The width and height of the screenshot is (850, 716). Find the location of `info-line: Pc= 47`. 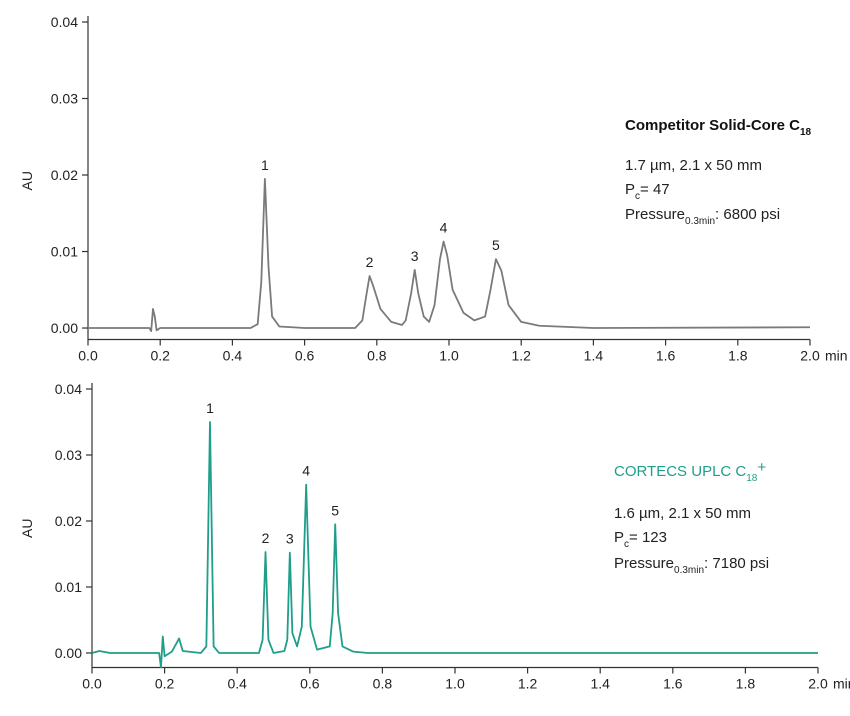

info-line: Pc= 47 is located at coordinates (647, 191).